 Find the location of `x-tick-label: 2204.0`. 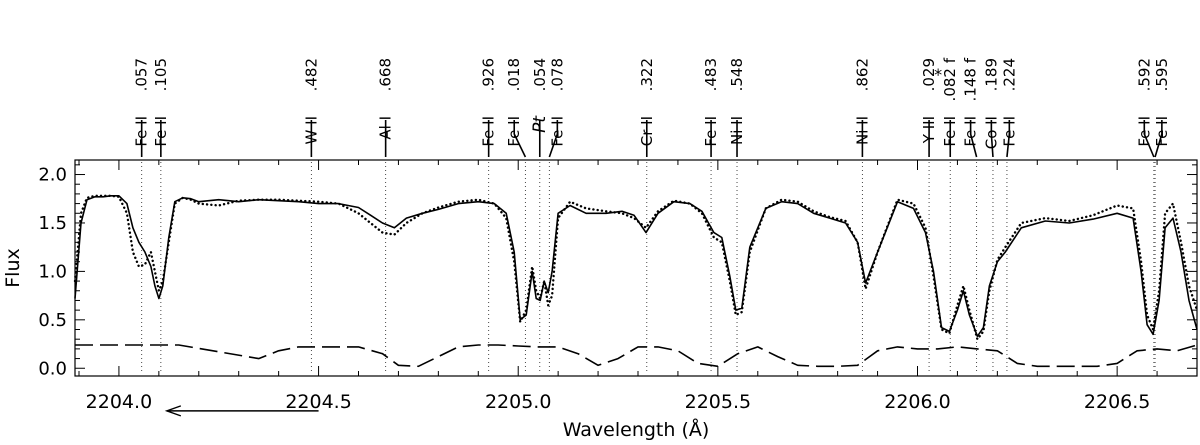

x-tick-label: 2204.0 is located at coordinates (119, 402).